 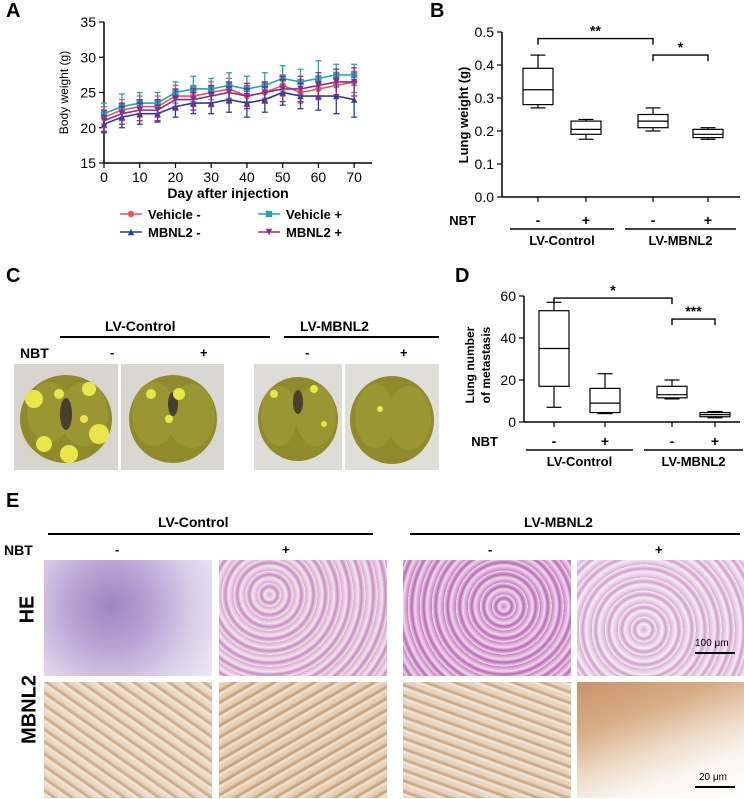 What do you see at coordinates (193, 522) in the screenshot?
I see `panel-e-group-1: LV-Control` at bounding box center [193, 522].